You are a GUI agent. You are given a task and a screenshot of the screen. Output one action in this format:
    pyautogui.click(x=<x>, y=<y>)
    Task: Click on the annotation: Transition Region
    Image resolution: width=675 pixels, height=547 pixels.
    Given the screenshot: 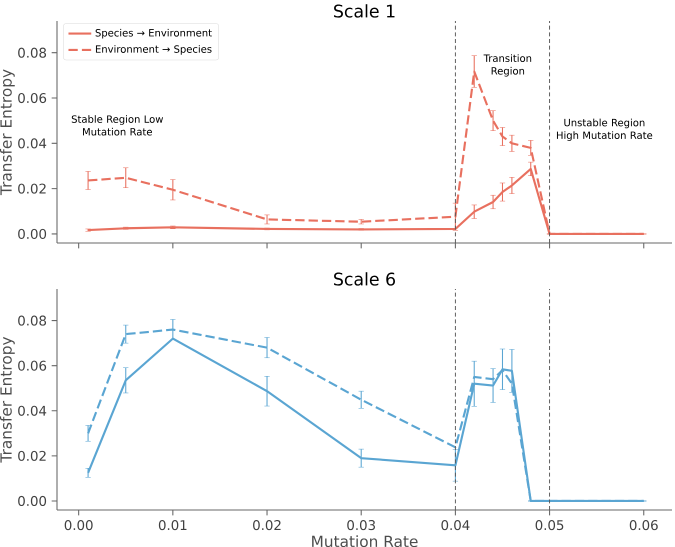 What is the action you would take?
    pyautogui.click(x=508, y=65)
    